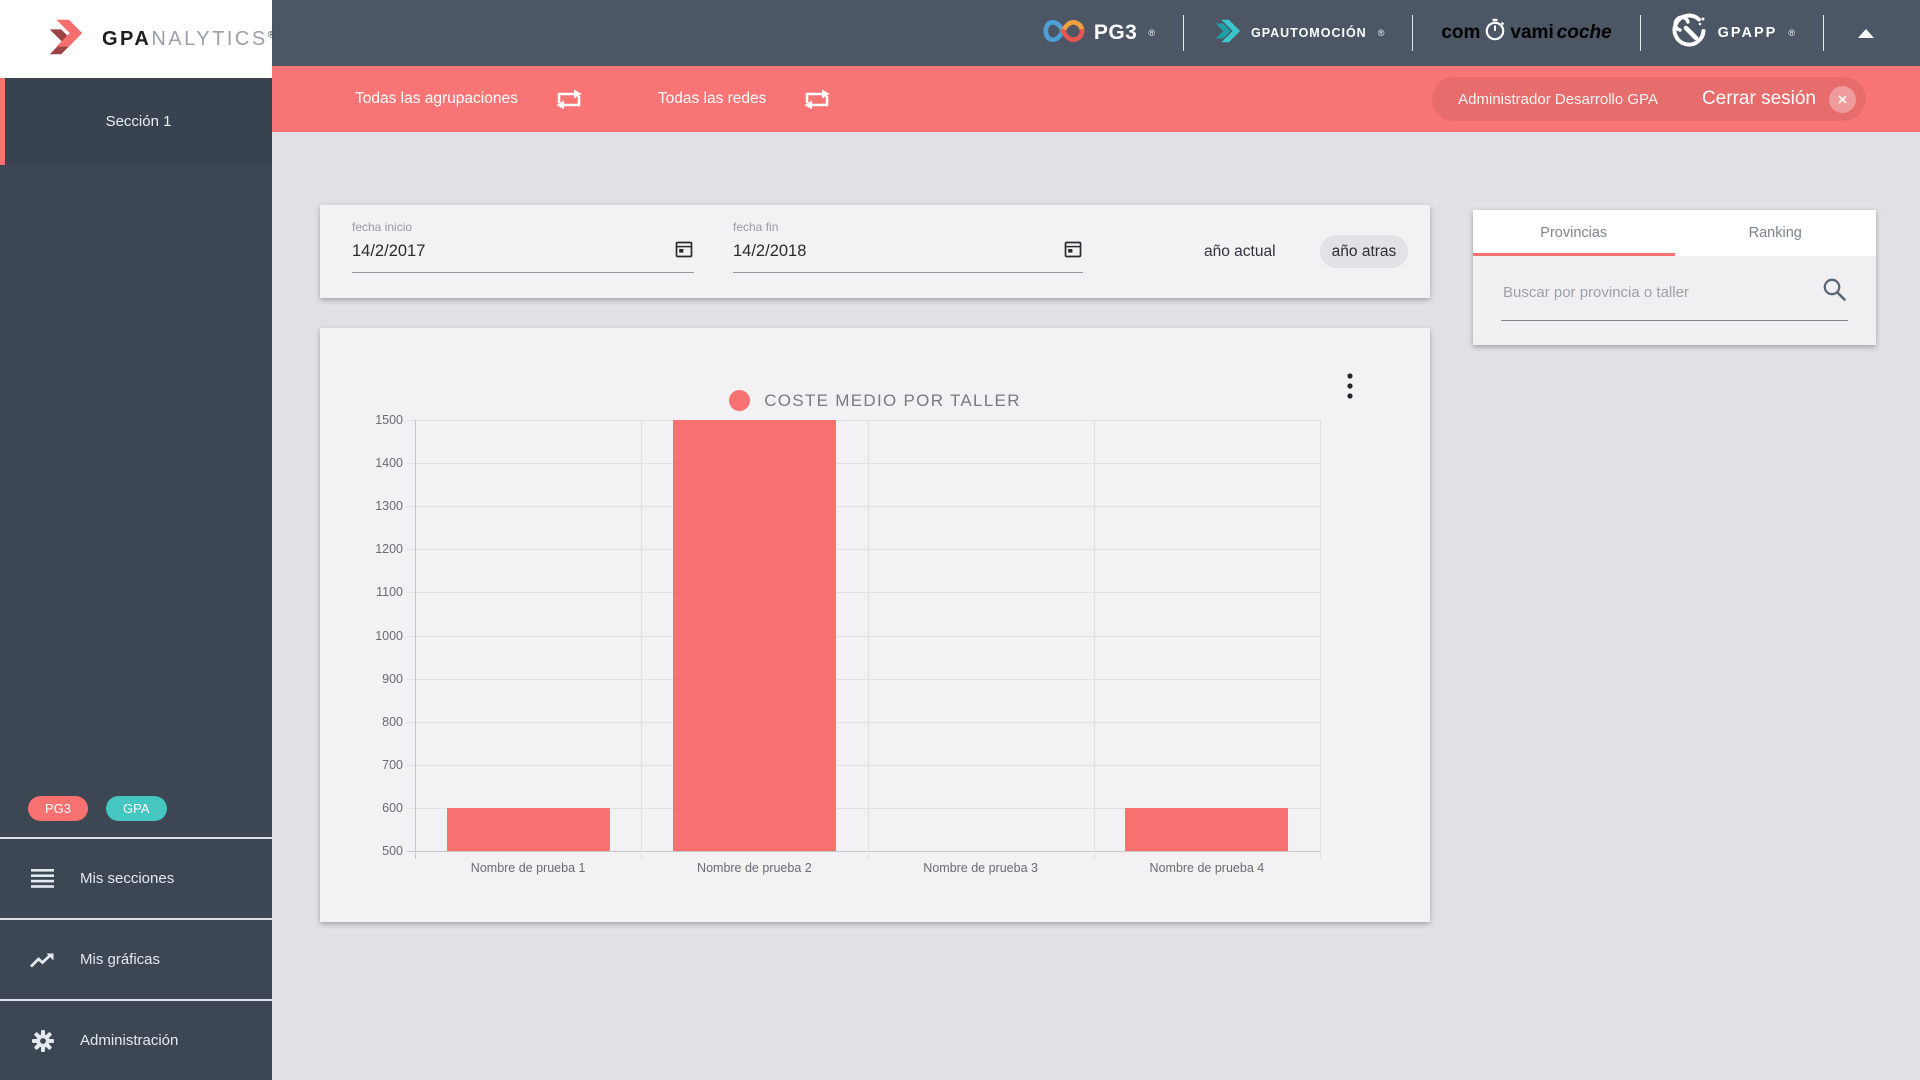 This screenshot has width=1920, height=1080. Describe the element at coordinates (389, 420) in the screenshot. I see `y-axis-label: 1500` at that location.